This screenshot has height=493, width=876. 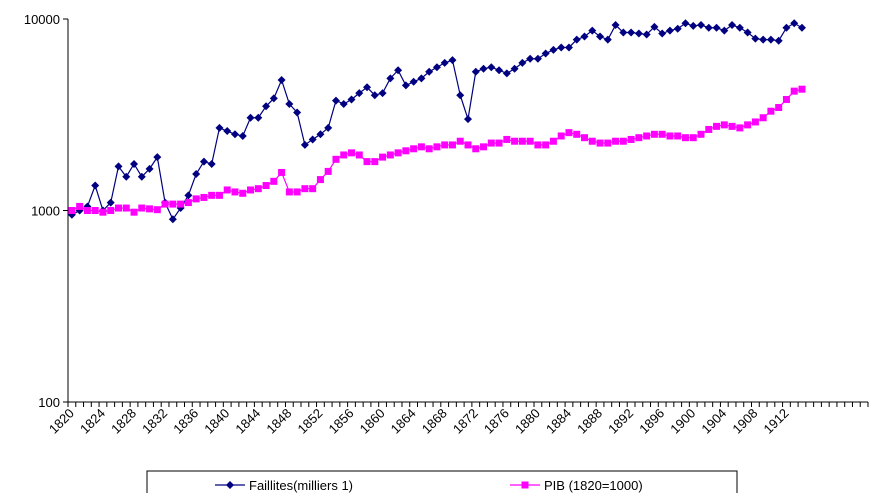 What do you see at coordinates (442, 481) in the screenshot?
I see `legend` at bounding box center [442, 481].